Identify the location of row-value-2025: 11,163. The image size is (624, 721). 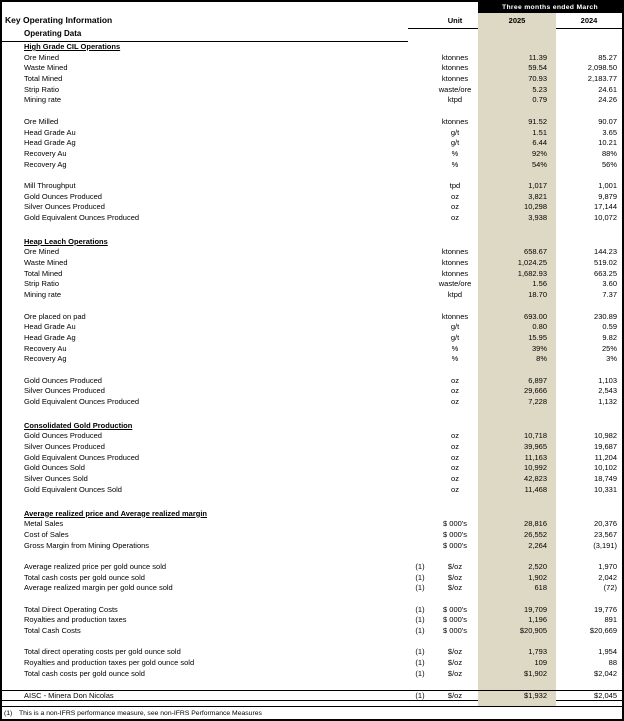
(517, 458).